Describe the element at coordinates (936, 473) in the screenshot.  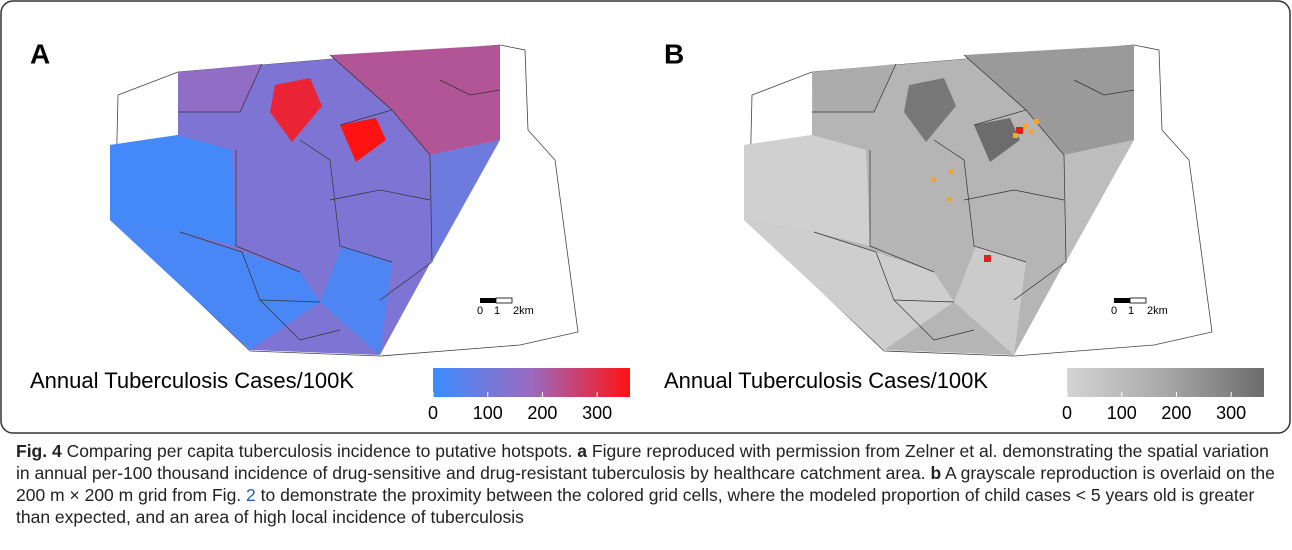
I see `panel-ref: b` at that location.